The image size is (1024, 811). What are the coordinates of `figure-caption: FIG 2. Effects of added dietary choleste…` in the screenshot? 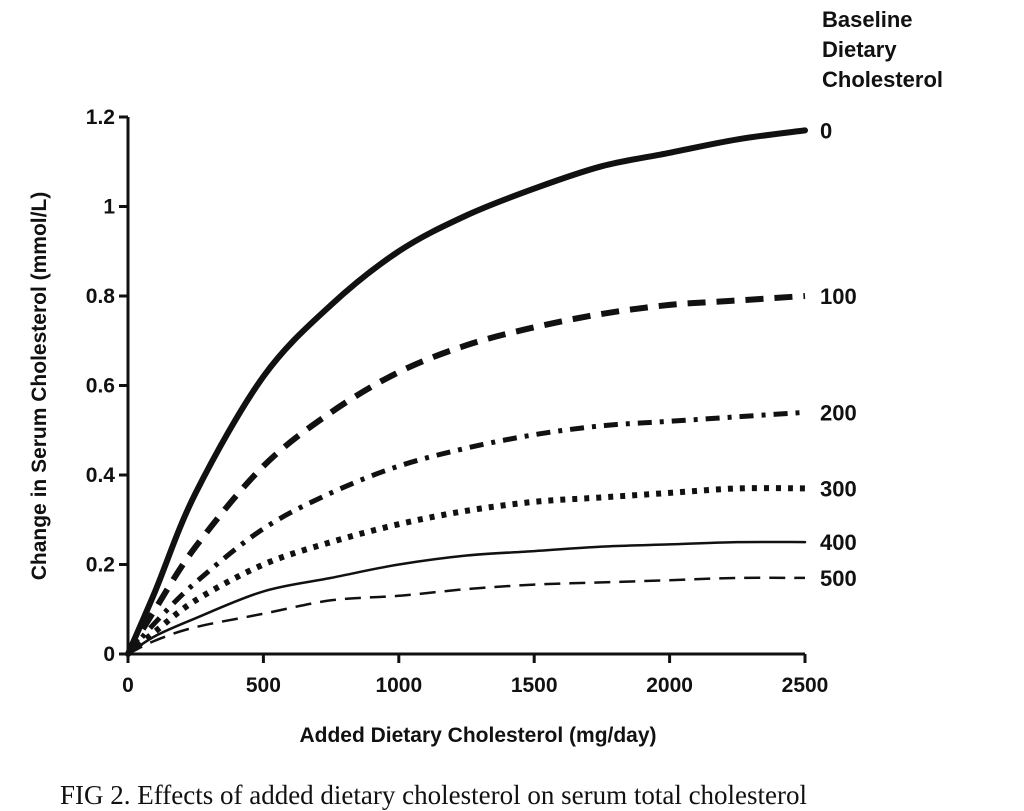 It's located at (434, 795).